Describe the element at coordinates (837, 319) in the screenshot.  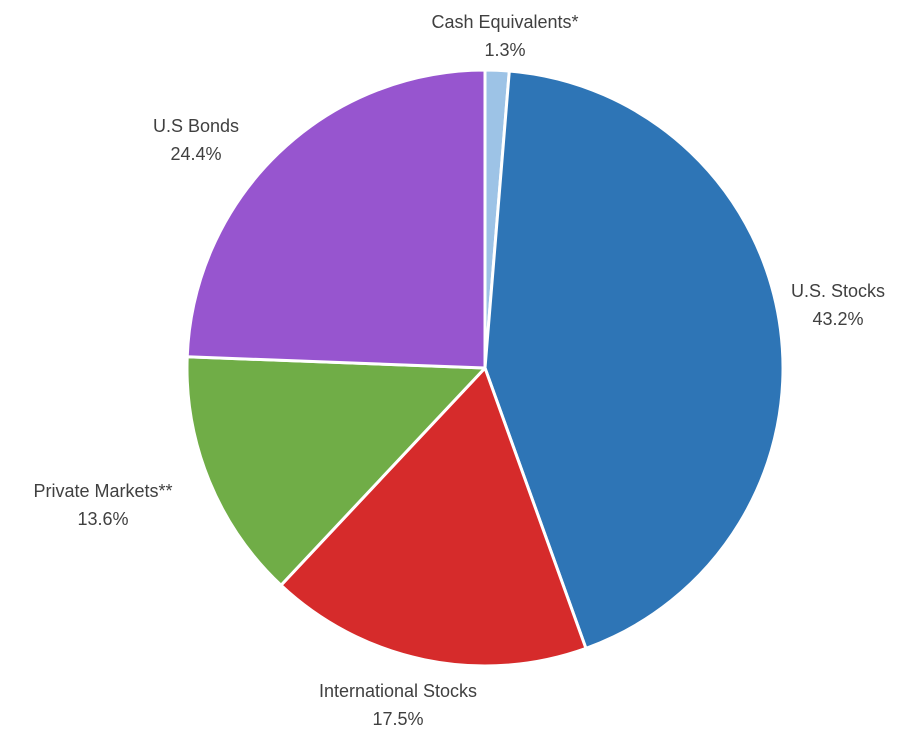
I see `slice-value-u-s-stocks: 43.2%` at that location.